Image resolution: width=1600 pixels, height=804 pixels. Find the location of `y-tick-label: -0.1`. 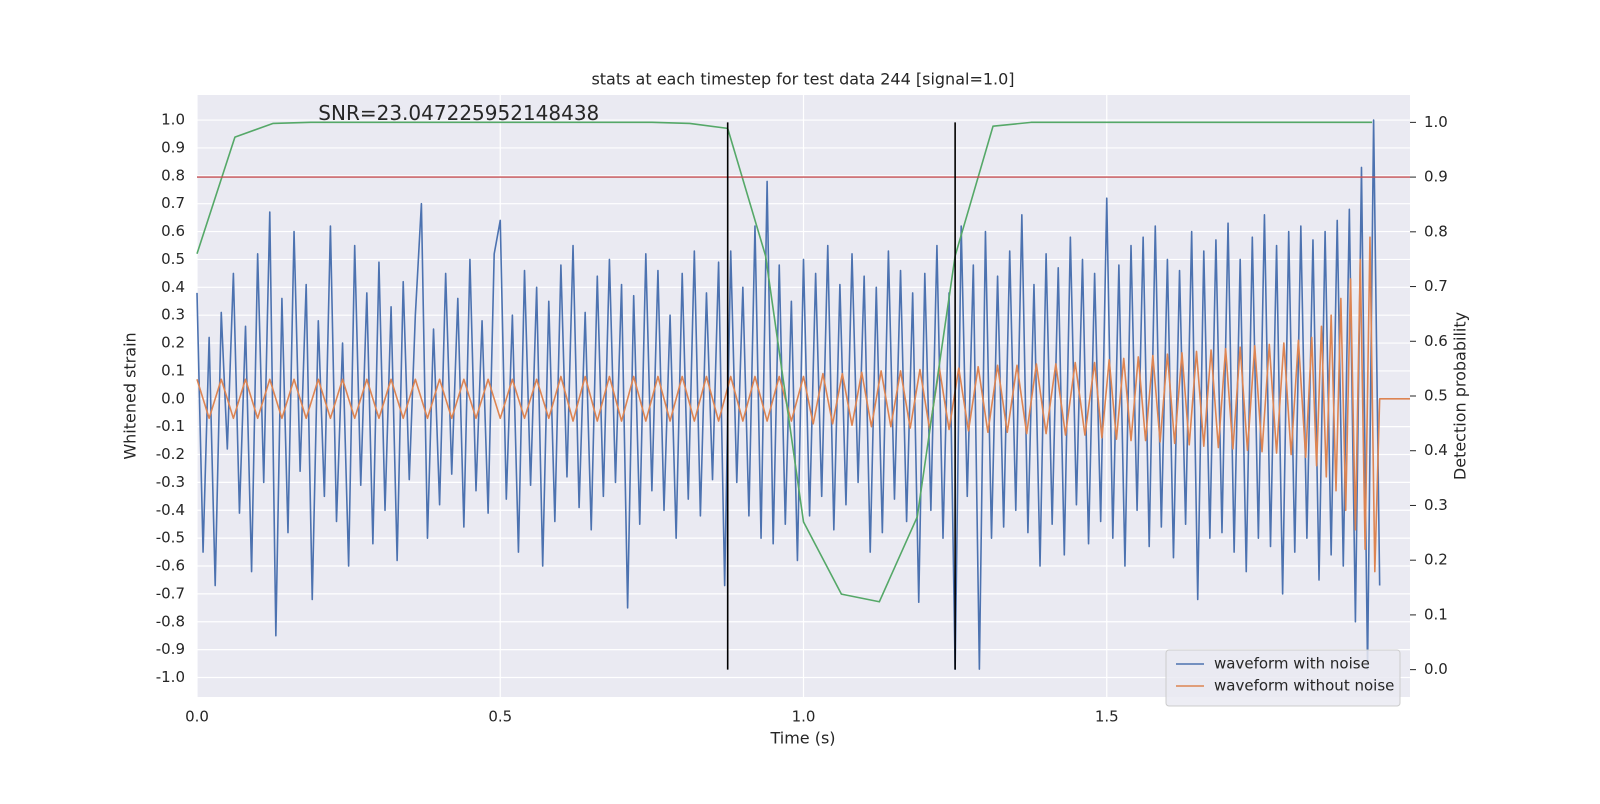

y-tick-label: -0.1 is located at coordinates (170, 426).